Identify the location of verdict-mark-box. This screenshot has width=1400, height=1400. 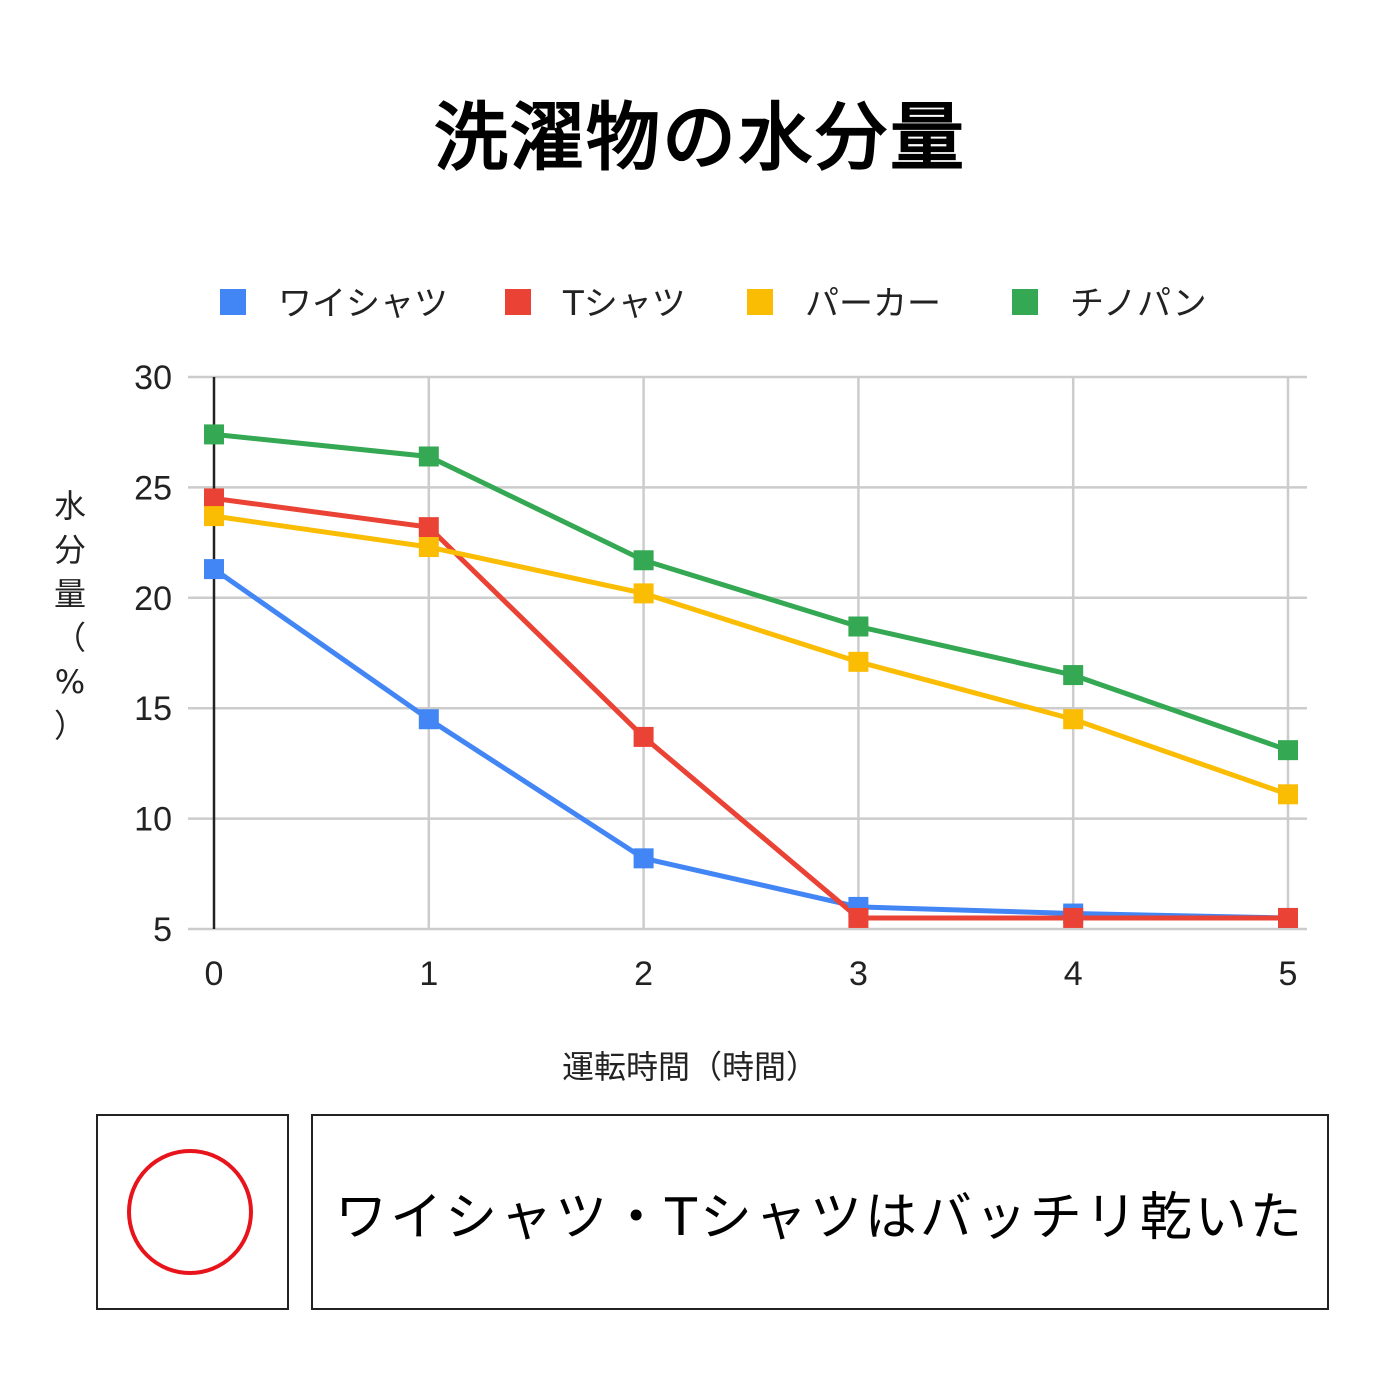
(192, 1212).